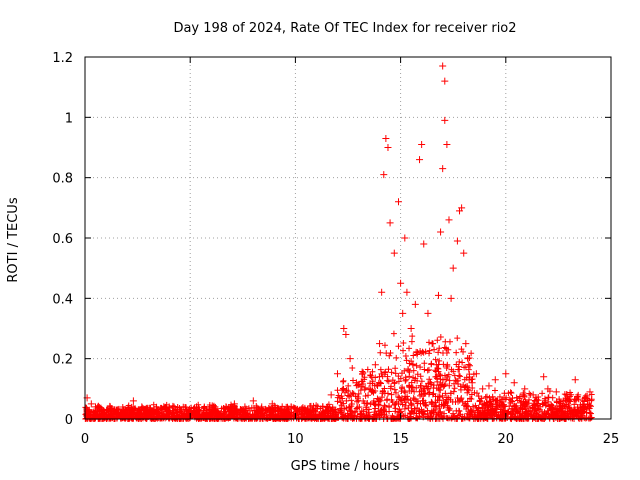  Describe the element at coordinates (506, 439) in the screenshot. I see `x-tick-label: 20` at that location.